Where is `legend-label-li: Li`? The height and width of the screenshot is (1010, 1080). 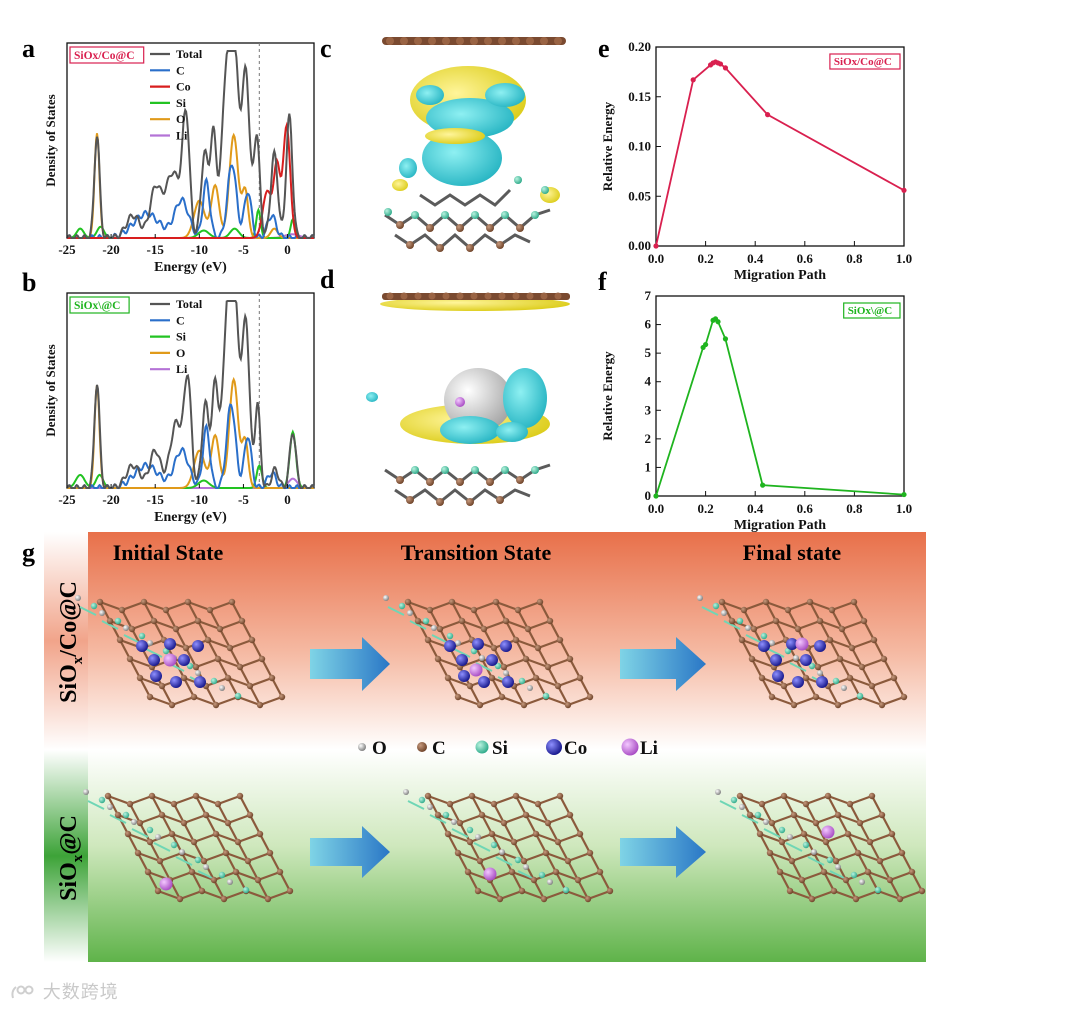 legend-label-li: Li is located at coordinates (182, 136).